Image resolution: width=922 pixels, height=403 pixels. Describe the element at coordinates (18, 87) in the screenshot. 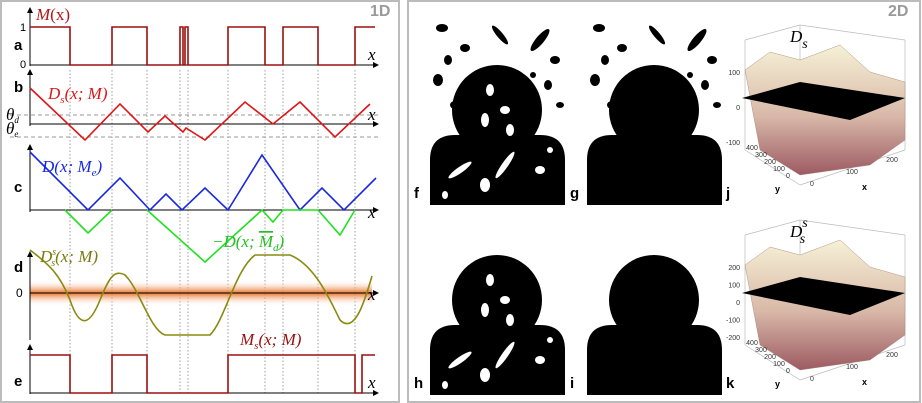

I see `label: b` at that location.